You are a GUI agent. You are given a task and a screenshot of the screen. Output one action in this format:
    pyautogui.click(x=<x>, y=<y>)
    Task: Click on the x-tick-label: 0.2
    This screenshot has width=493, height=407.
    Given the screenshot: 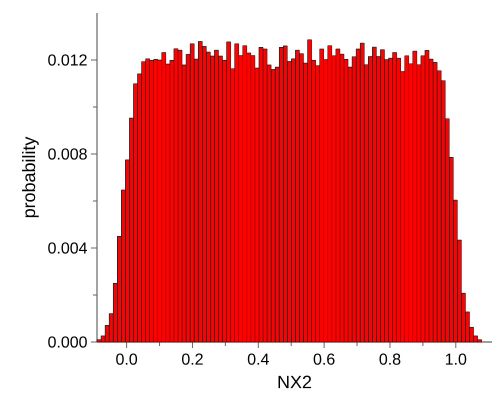 What is the action you would take?
    pyautogui.click(x=192, y=359)
    